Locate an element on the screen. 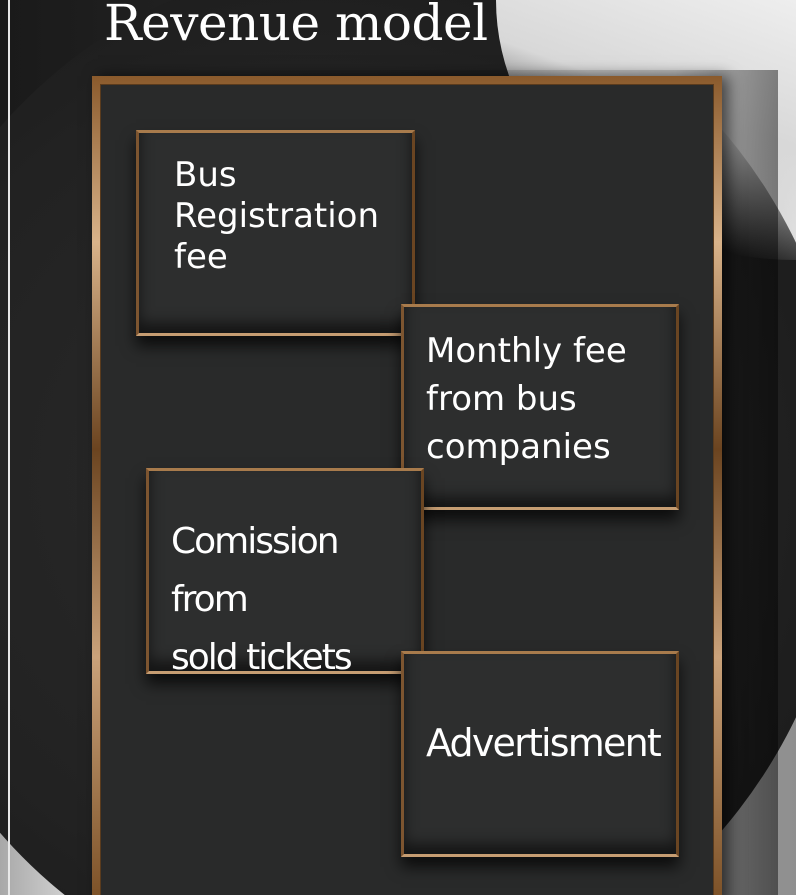 The image size is (796, 895). revenue-card-monthly-fee: Monthly fee from bus companies is located at coordinates (540, 407).